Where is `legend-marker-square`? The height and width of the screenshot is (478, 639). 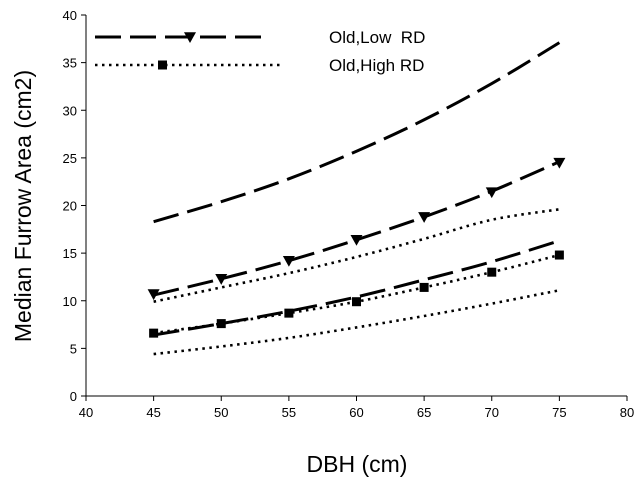
legend-marker-square is located at coordinates (162, 65).